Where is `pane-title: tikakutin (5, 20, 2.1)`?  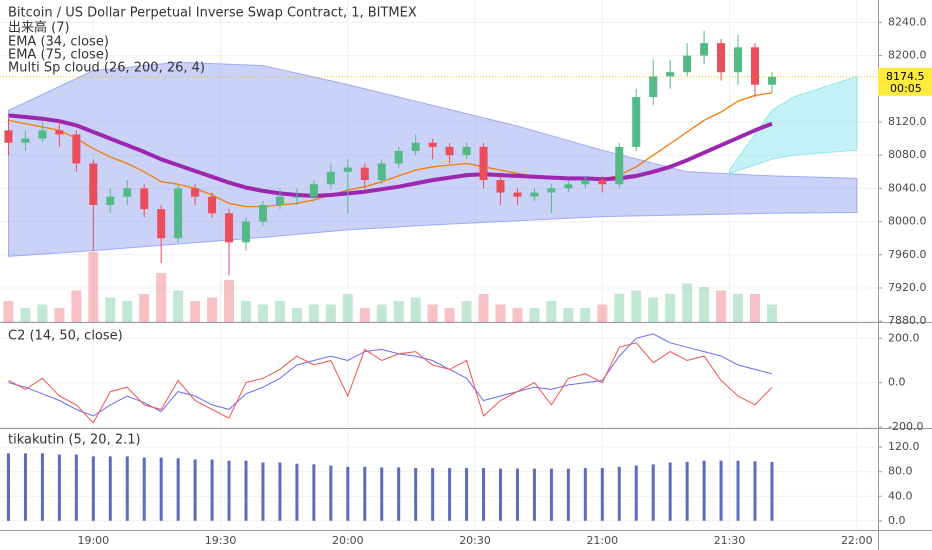
pane-title: tikakutin (5, 20, 2.1) is located at coordinates (74, 440).